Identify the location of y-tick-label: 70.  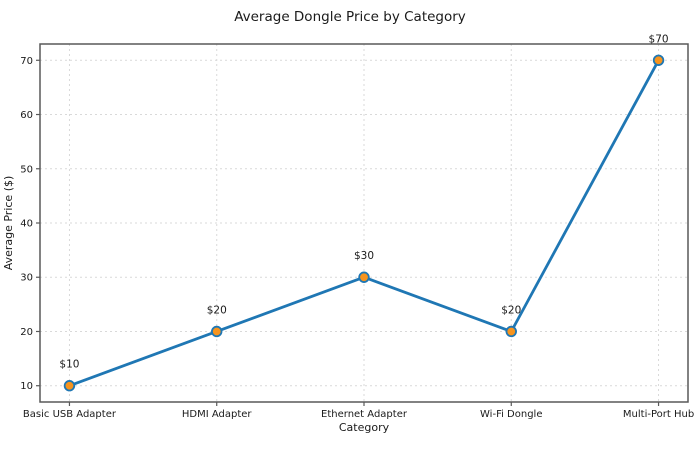
(26, 61).